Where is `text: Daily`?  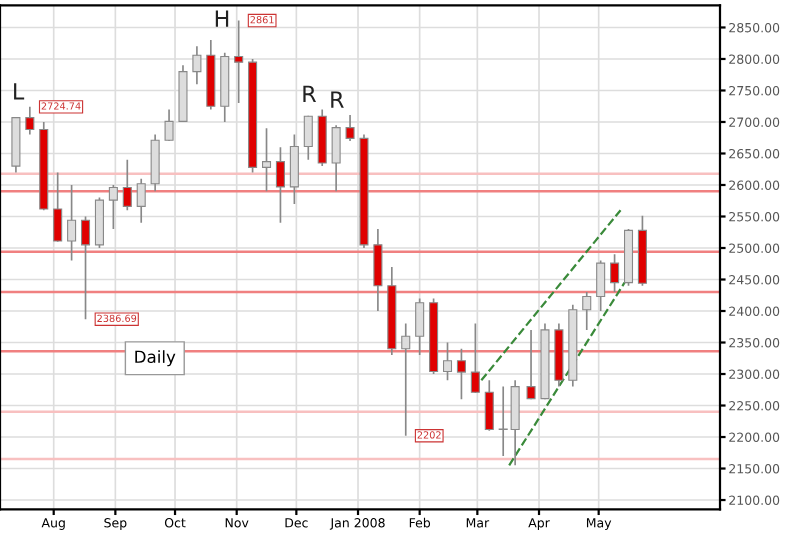
text: Daily is located at coordinates (155, 358).